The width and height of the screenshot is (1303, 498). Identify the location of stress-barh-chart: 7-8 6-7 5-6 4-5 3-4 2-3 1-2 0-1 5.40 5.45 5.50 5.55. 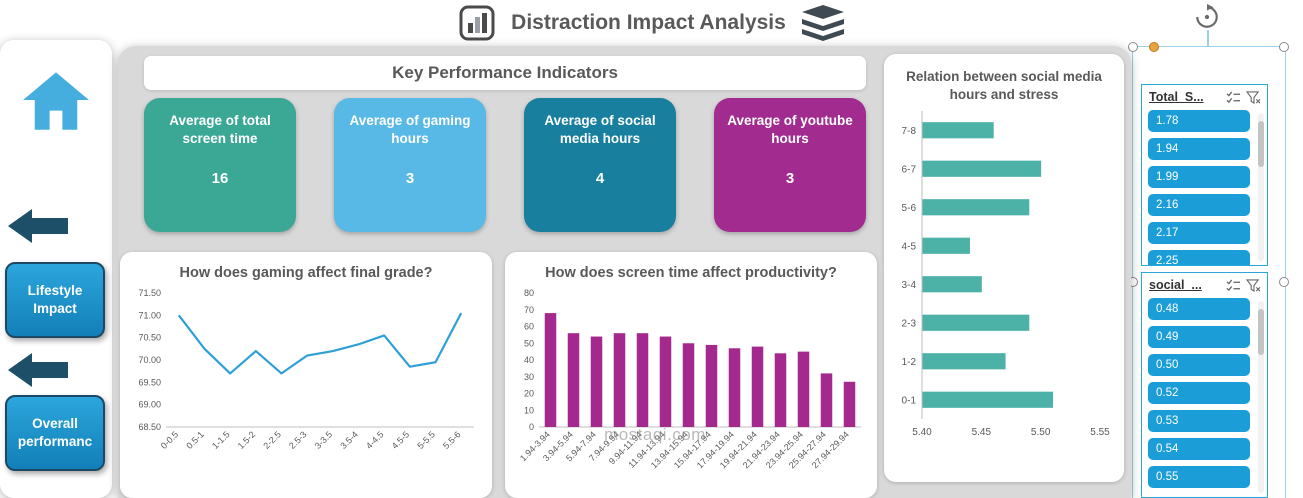
(1006, 274).